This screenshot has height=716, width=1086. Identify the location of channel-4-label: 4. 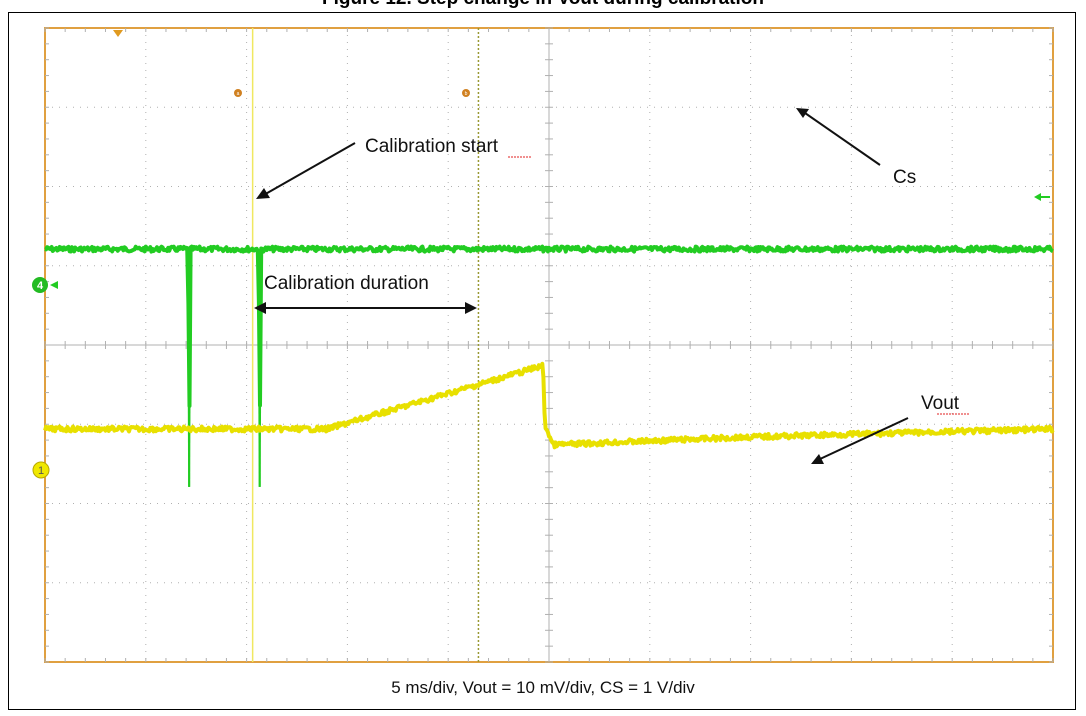
(40, 286).